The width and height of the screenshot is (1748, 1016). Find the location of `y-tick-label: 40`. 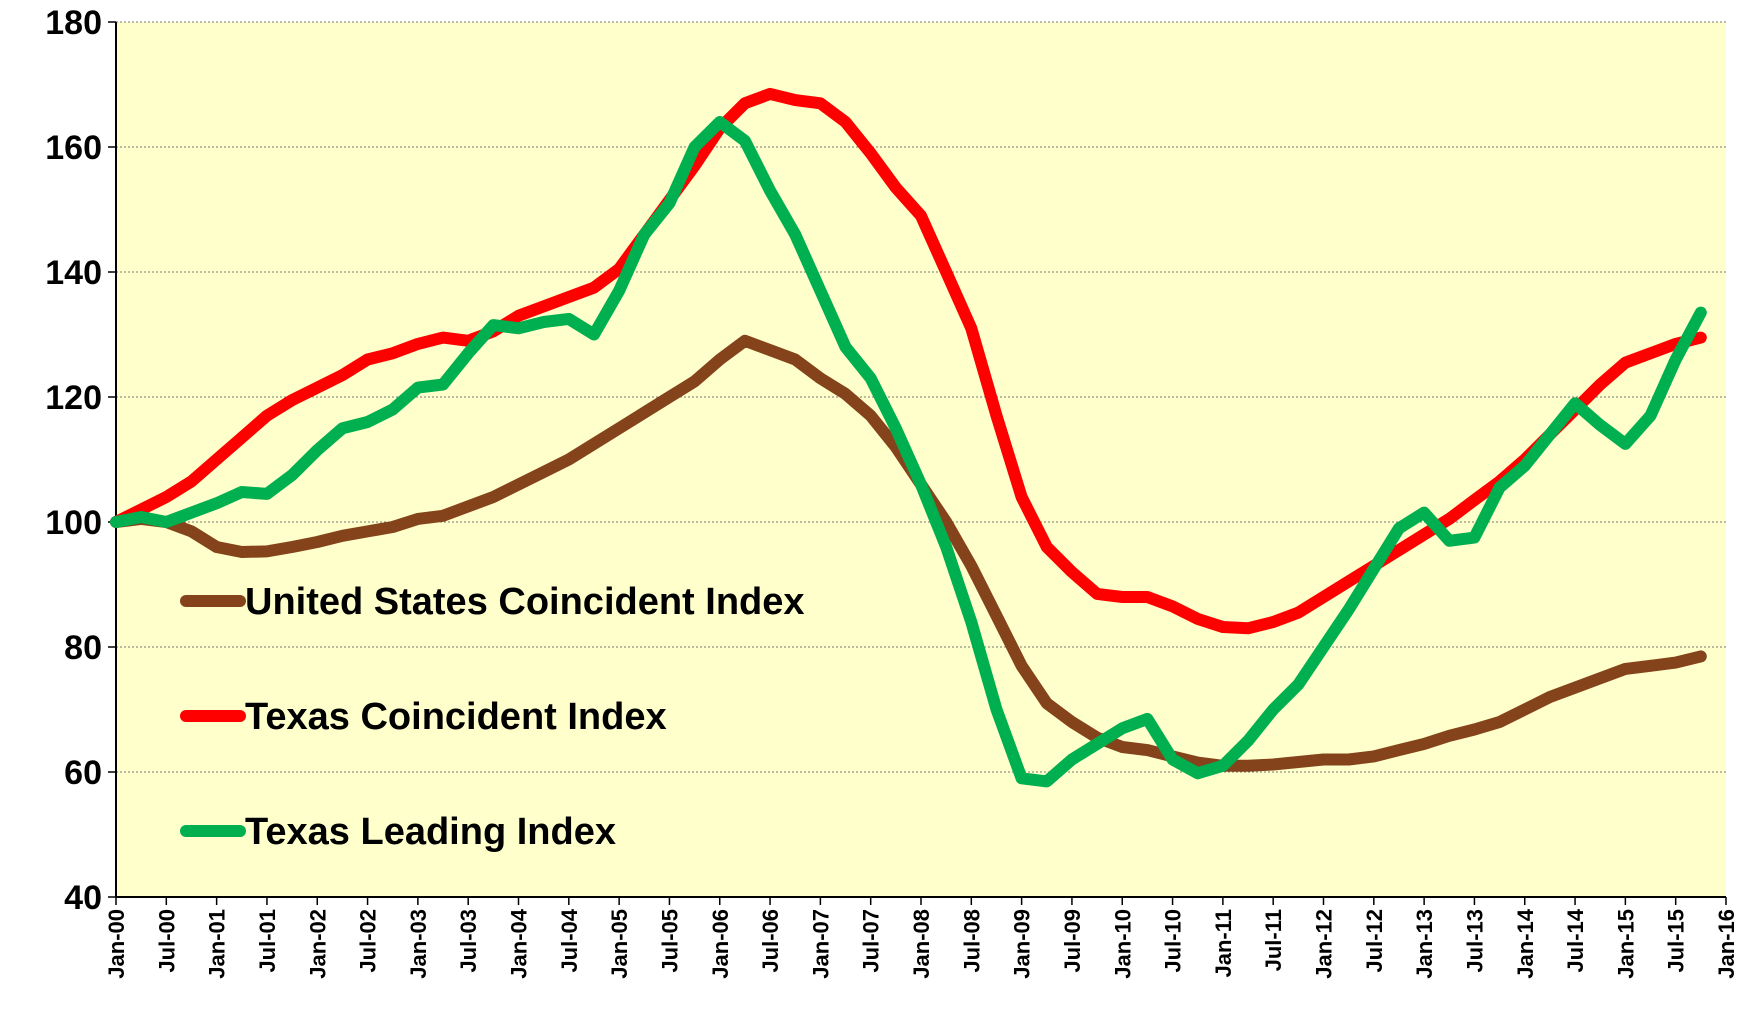

y-tick-label: 40 is located at coordinates (83, 898).